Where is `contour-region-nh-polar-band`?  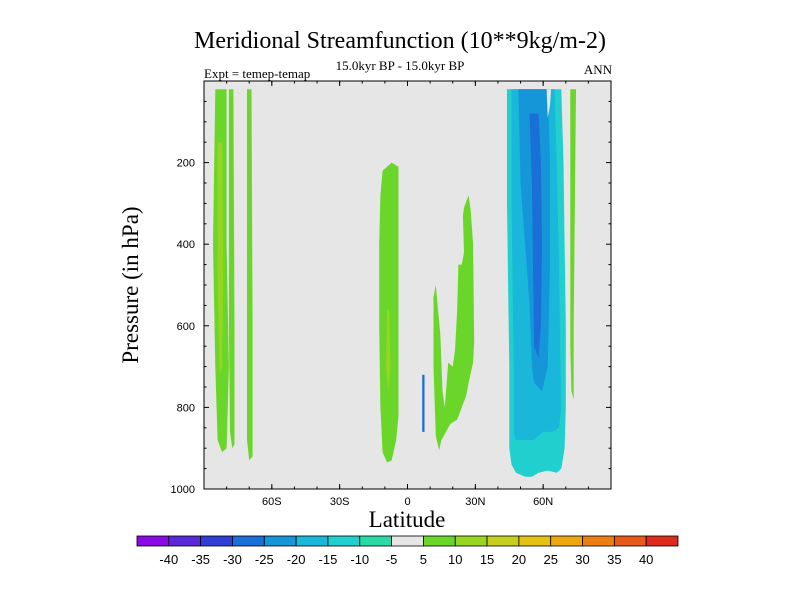 contour-region-nh-polar-band is located at coordinates (573, 244).